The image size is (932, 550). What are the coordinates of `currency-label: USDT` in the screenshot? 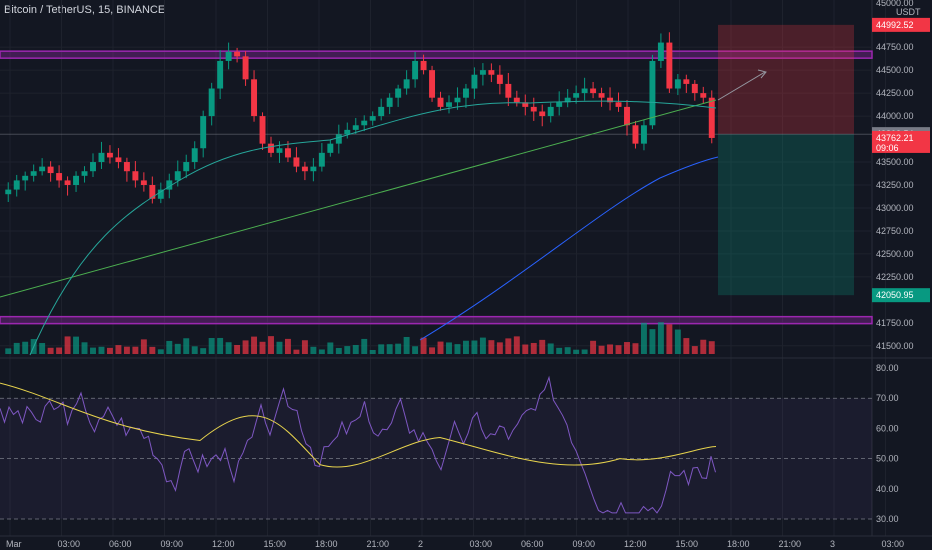 It's located at (908, 12).